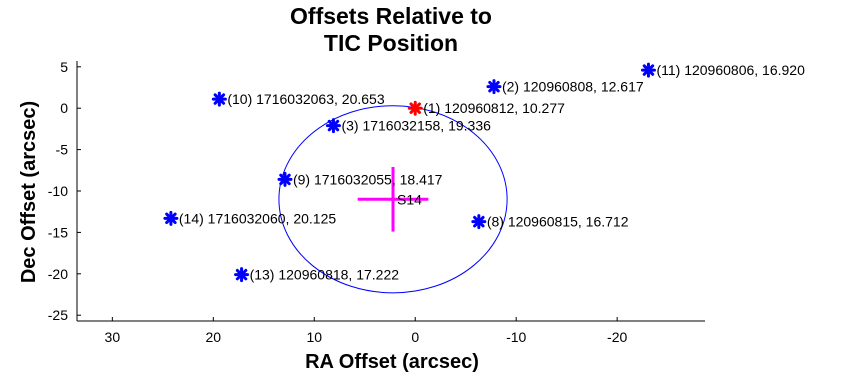 This screenshot has width=844, height=375. I want to click on x-tick-label: 0, so click(415, 337).